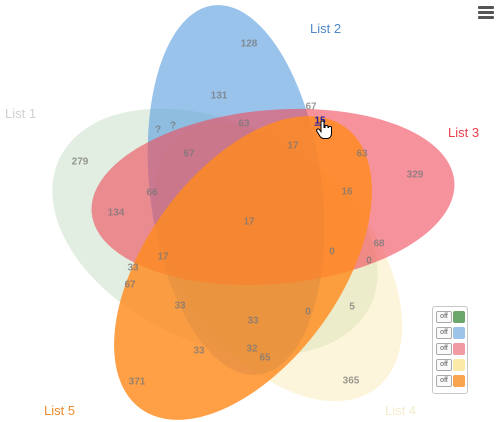  Describe the element at coordinates (252, 349) in the screenshot. I see `region-count: 32` at that location.